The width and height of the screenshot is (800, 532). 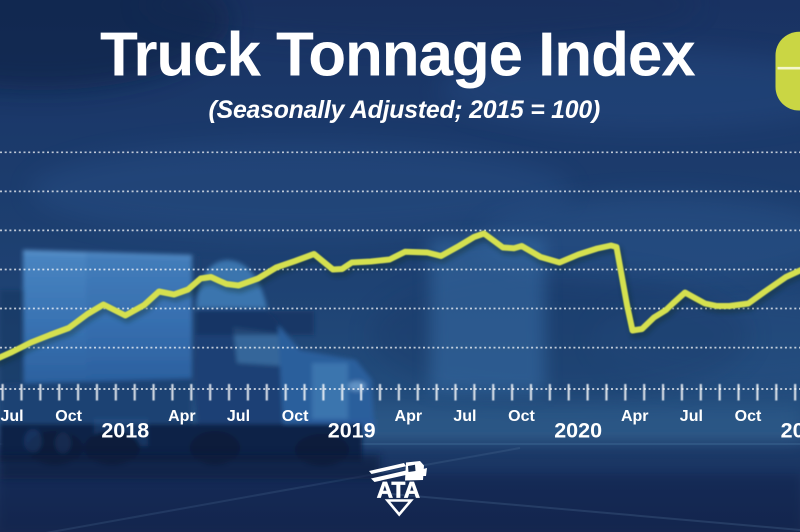 What do you see at coordinates (352, 431) in the screenshot?
I see `svg-text: 2019` at bounding box center [352, 431].